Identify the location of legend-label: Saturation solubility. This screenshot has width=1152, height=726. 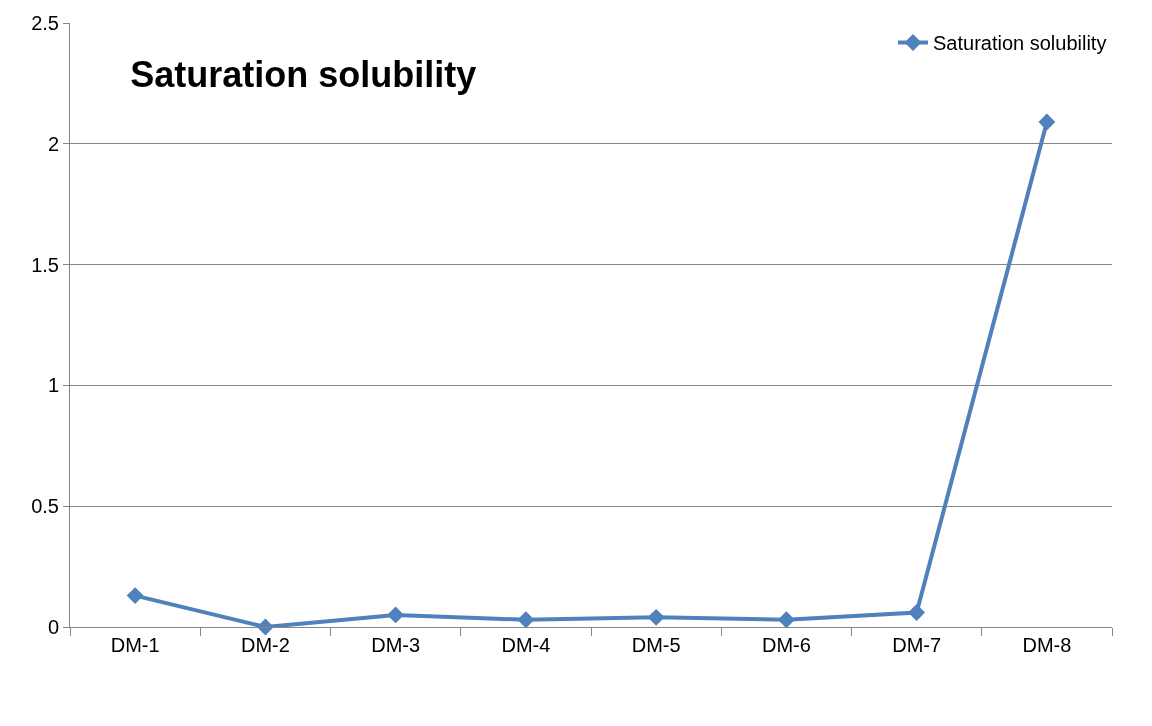
(1020, 43).